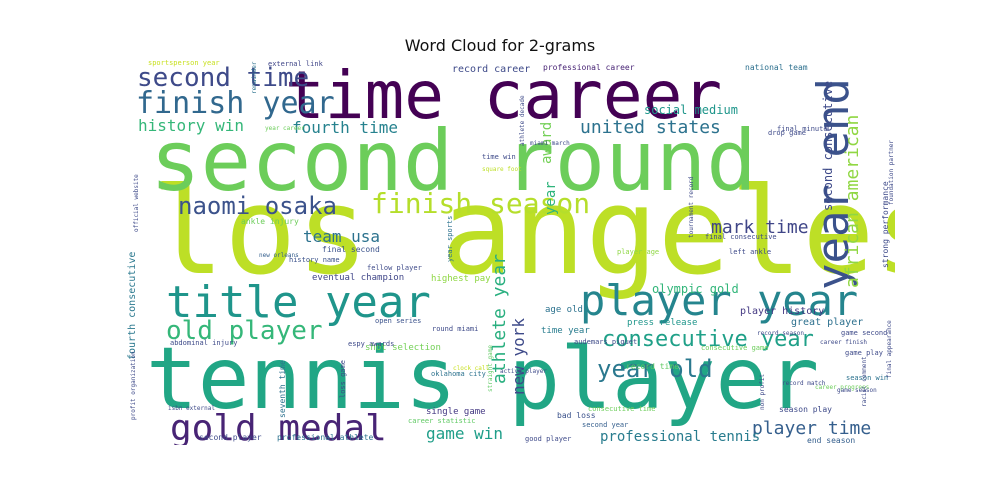 This screenshot has height=500, width=1000. Describe the element at coordinates (223, 78) in the screenshot. I see `word-second-time: second time` at that location.